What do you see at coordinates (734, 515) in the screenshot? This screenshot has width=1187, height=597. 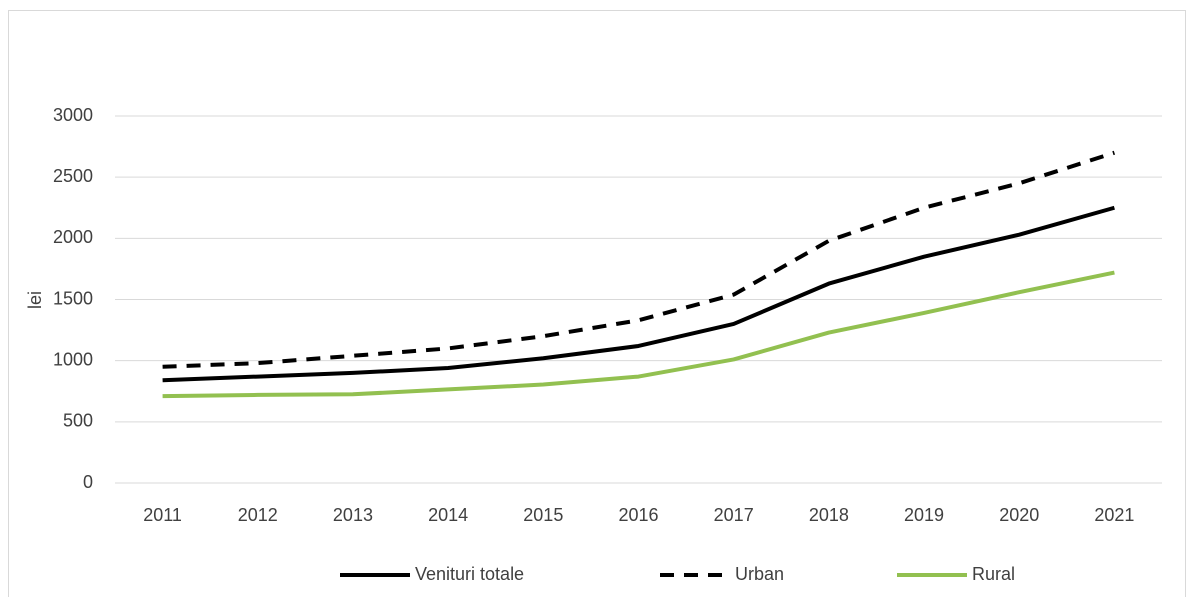 I see `x-tick-label: 2017` at bounding box center [734, 515].